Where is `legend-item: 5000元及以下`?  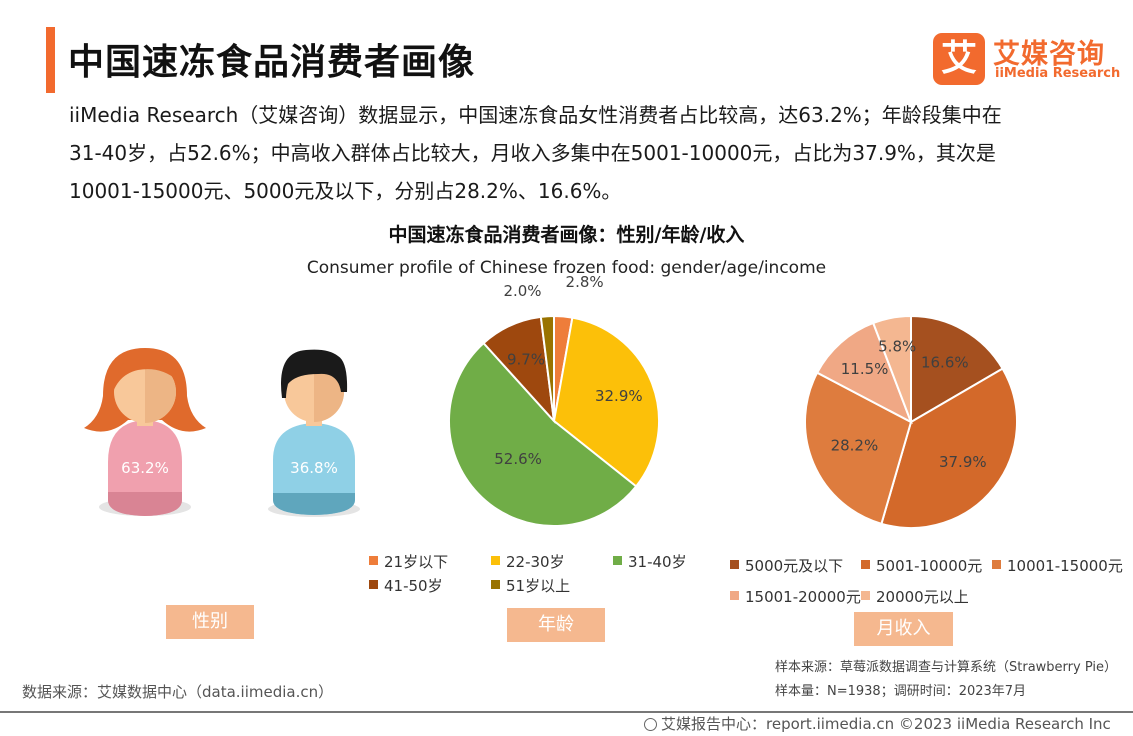
legend-item: 5000元及以下 is located at coordinates (786, 565).